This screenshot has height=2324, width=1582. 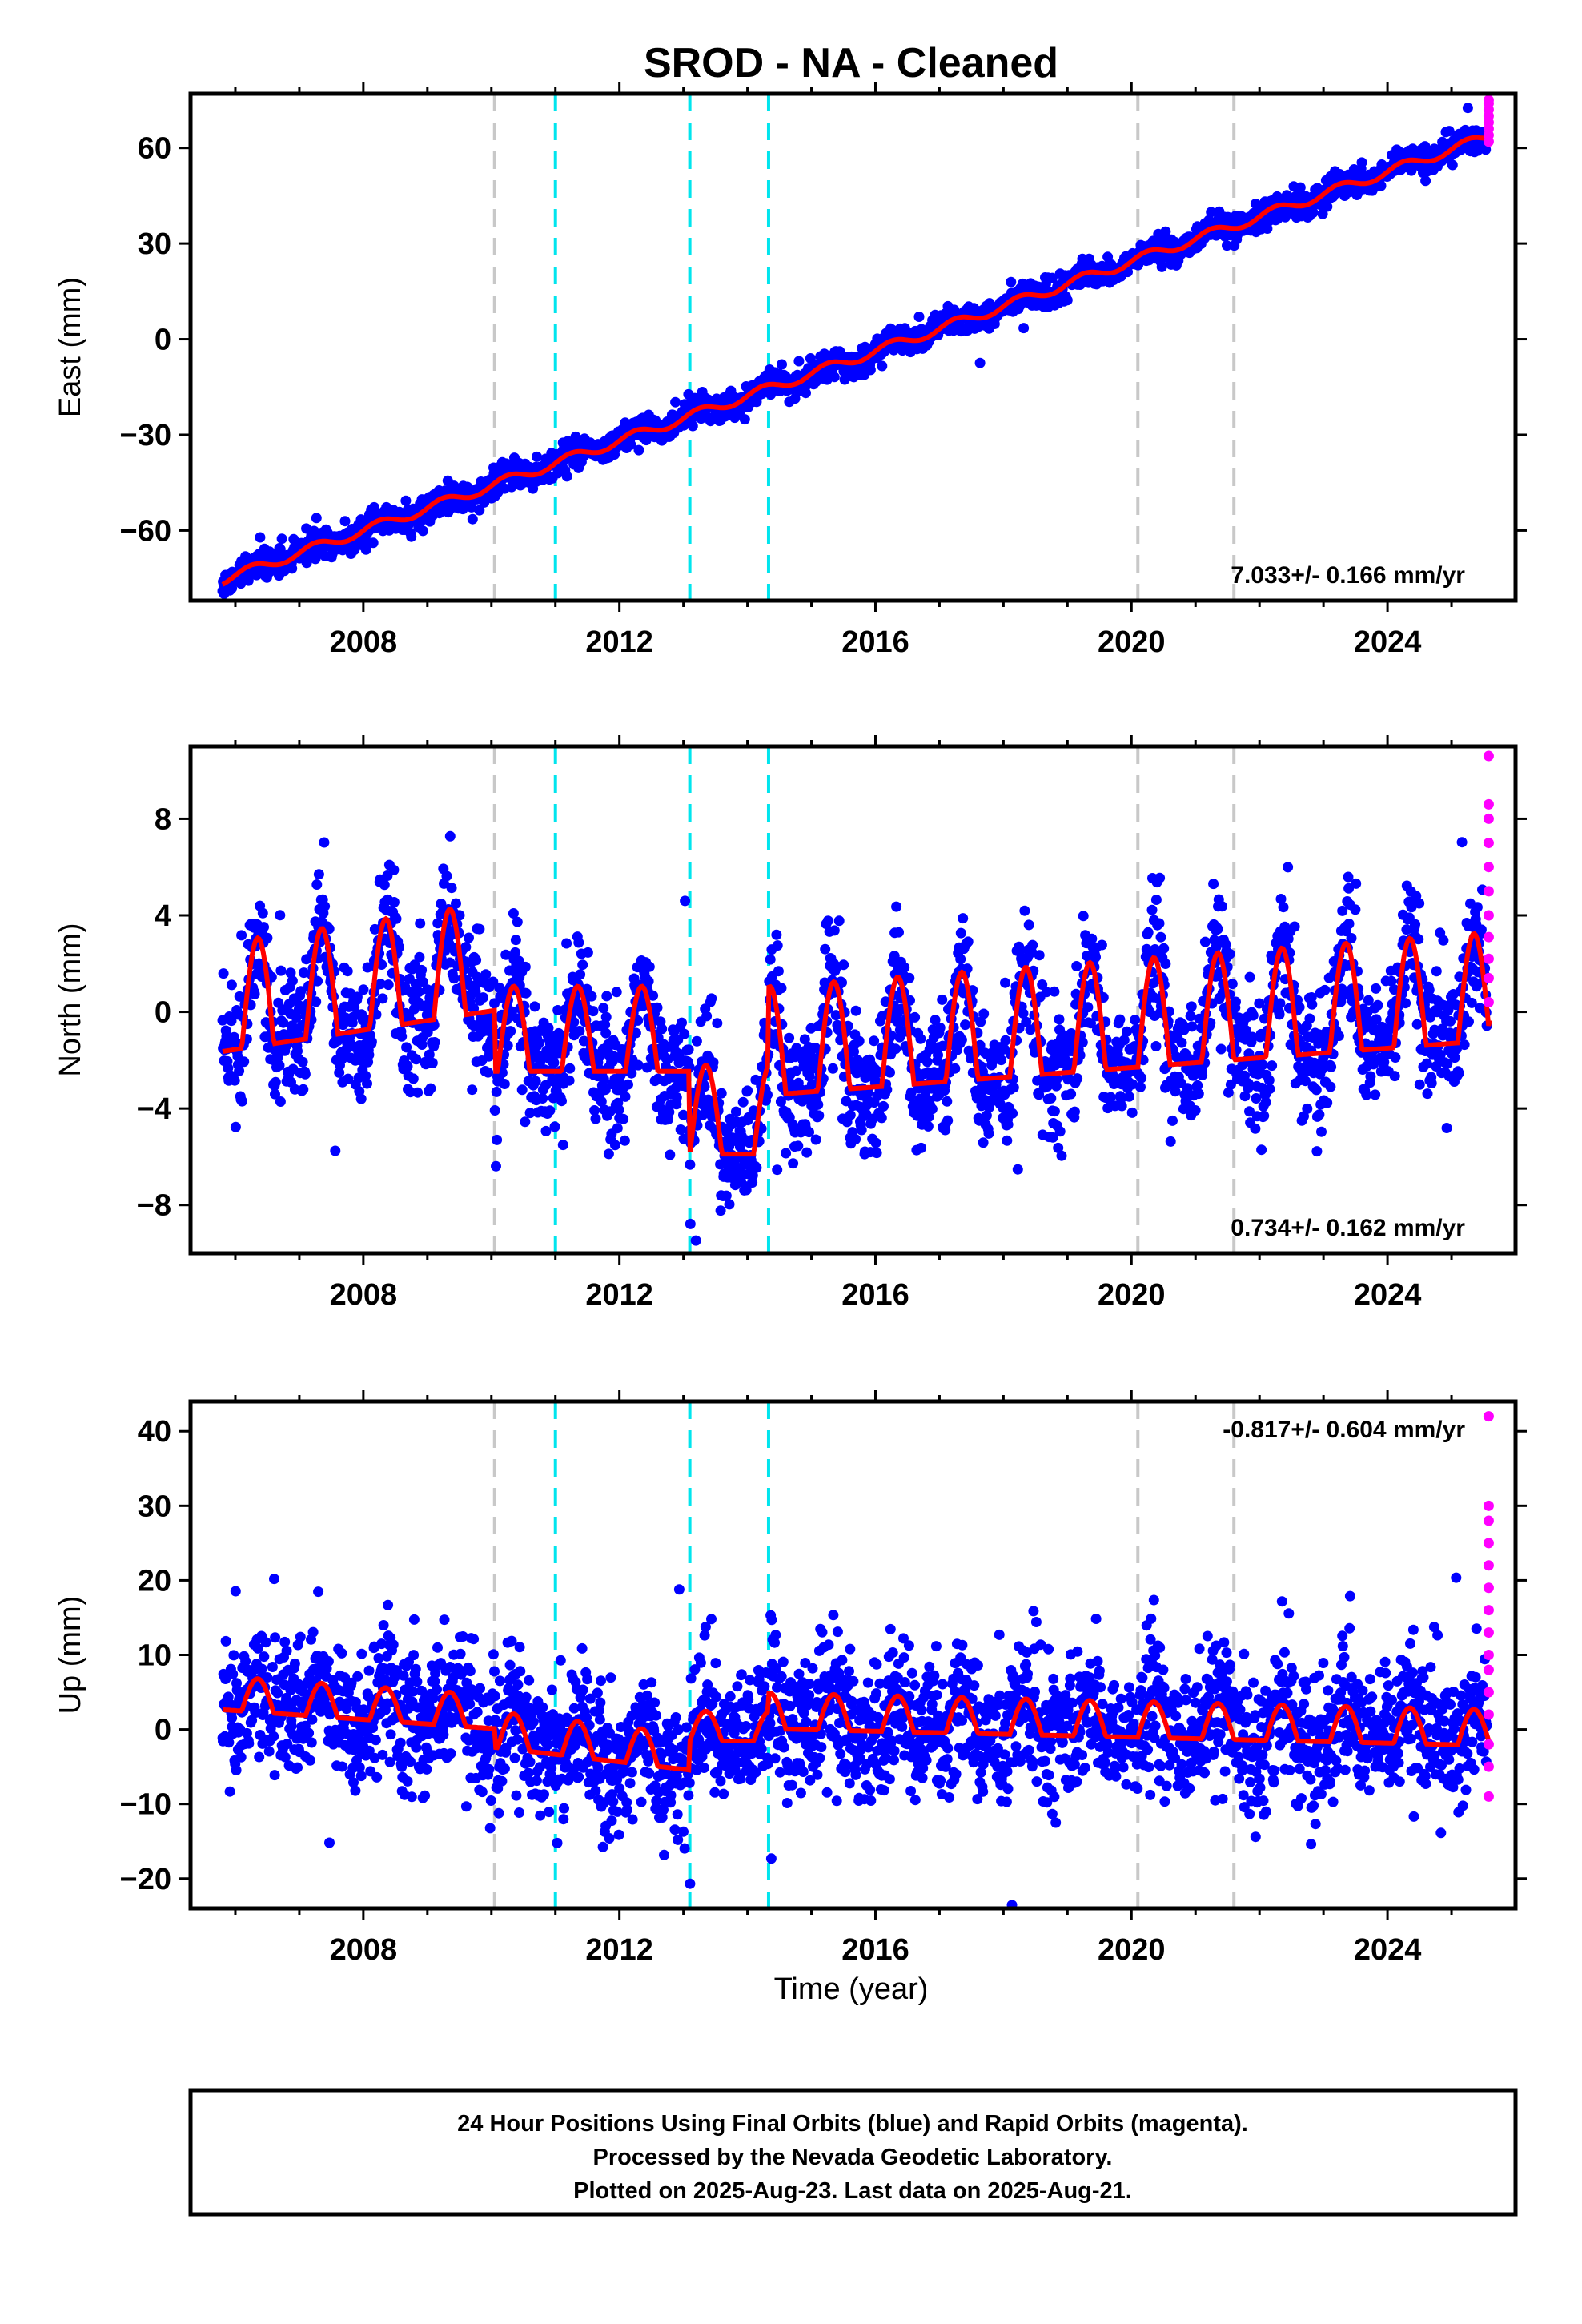 I want to click on x-tick-label: 2016, so click(x=875, y=642).